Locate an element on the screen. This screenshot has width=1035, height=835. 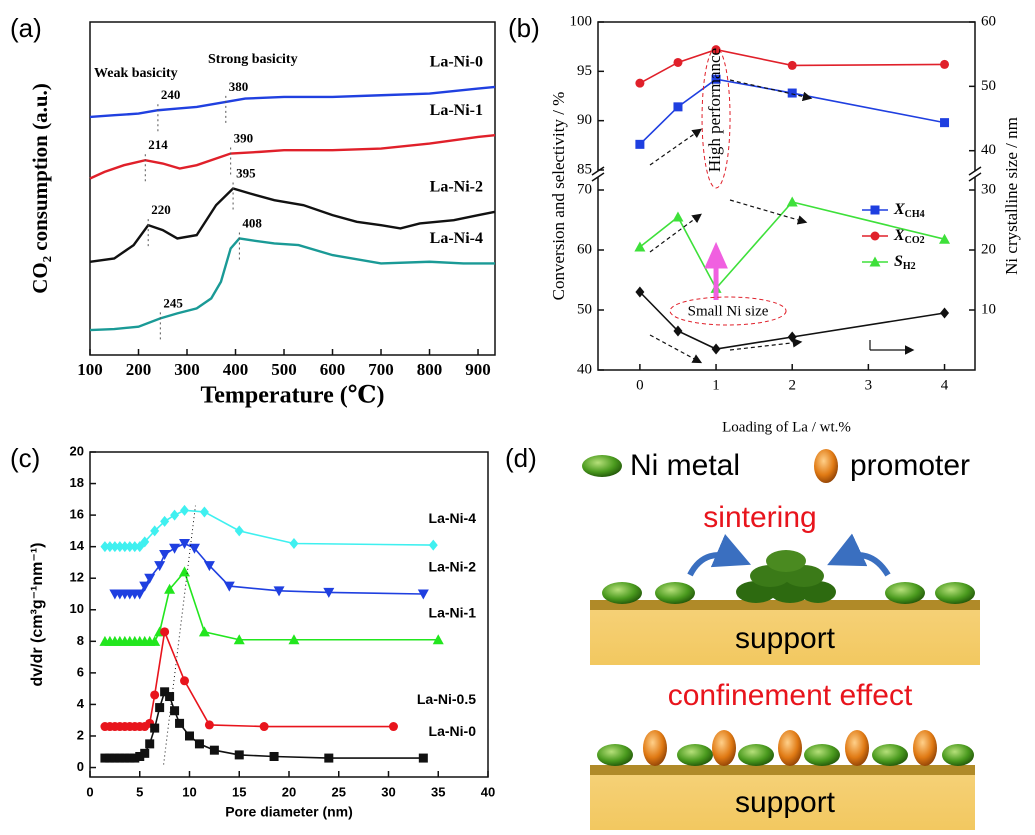
peak-label: 380 is located at coordinates (239, 86).